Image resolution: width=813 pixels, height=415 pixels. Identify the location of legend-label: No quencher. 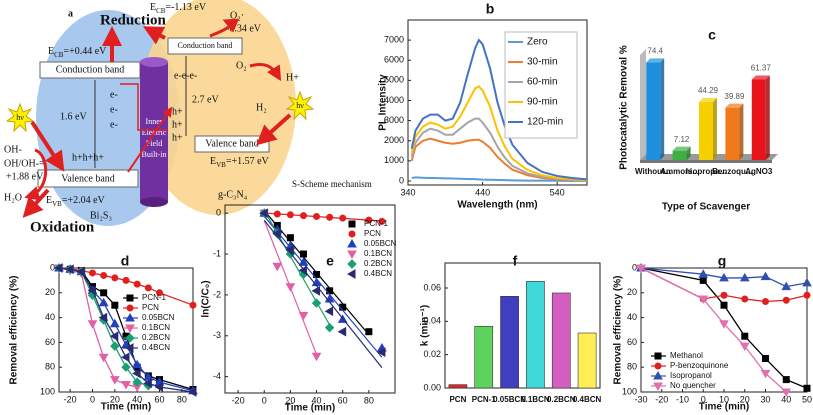
(693, 385).